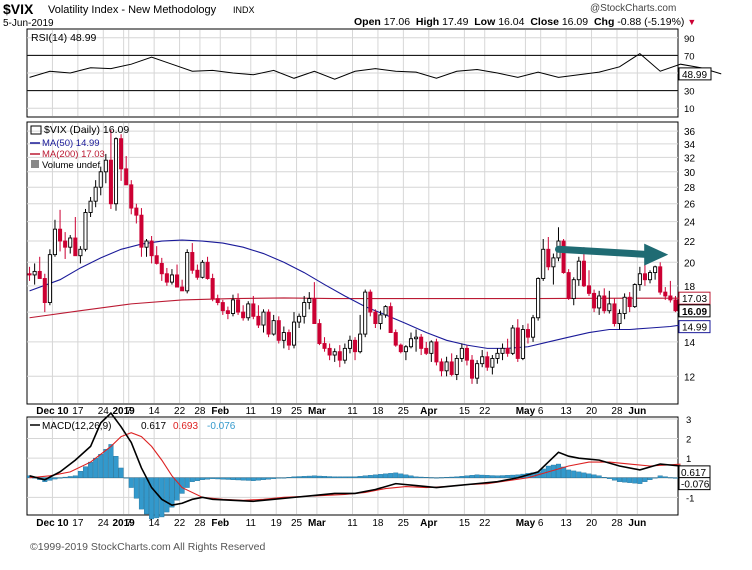 This screenshot has height=570, width=752. I want to click on open-label: Open, so click(367, 22).